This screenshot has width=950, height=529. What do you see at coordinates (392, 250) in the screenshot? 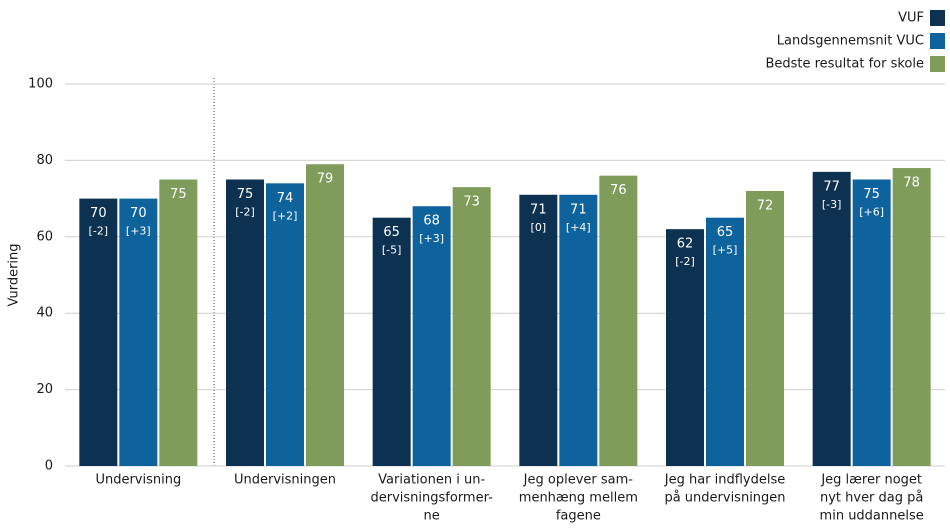
I see `change-label: [-5]` at bounding box center [392, 250].